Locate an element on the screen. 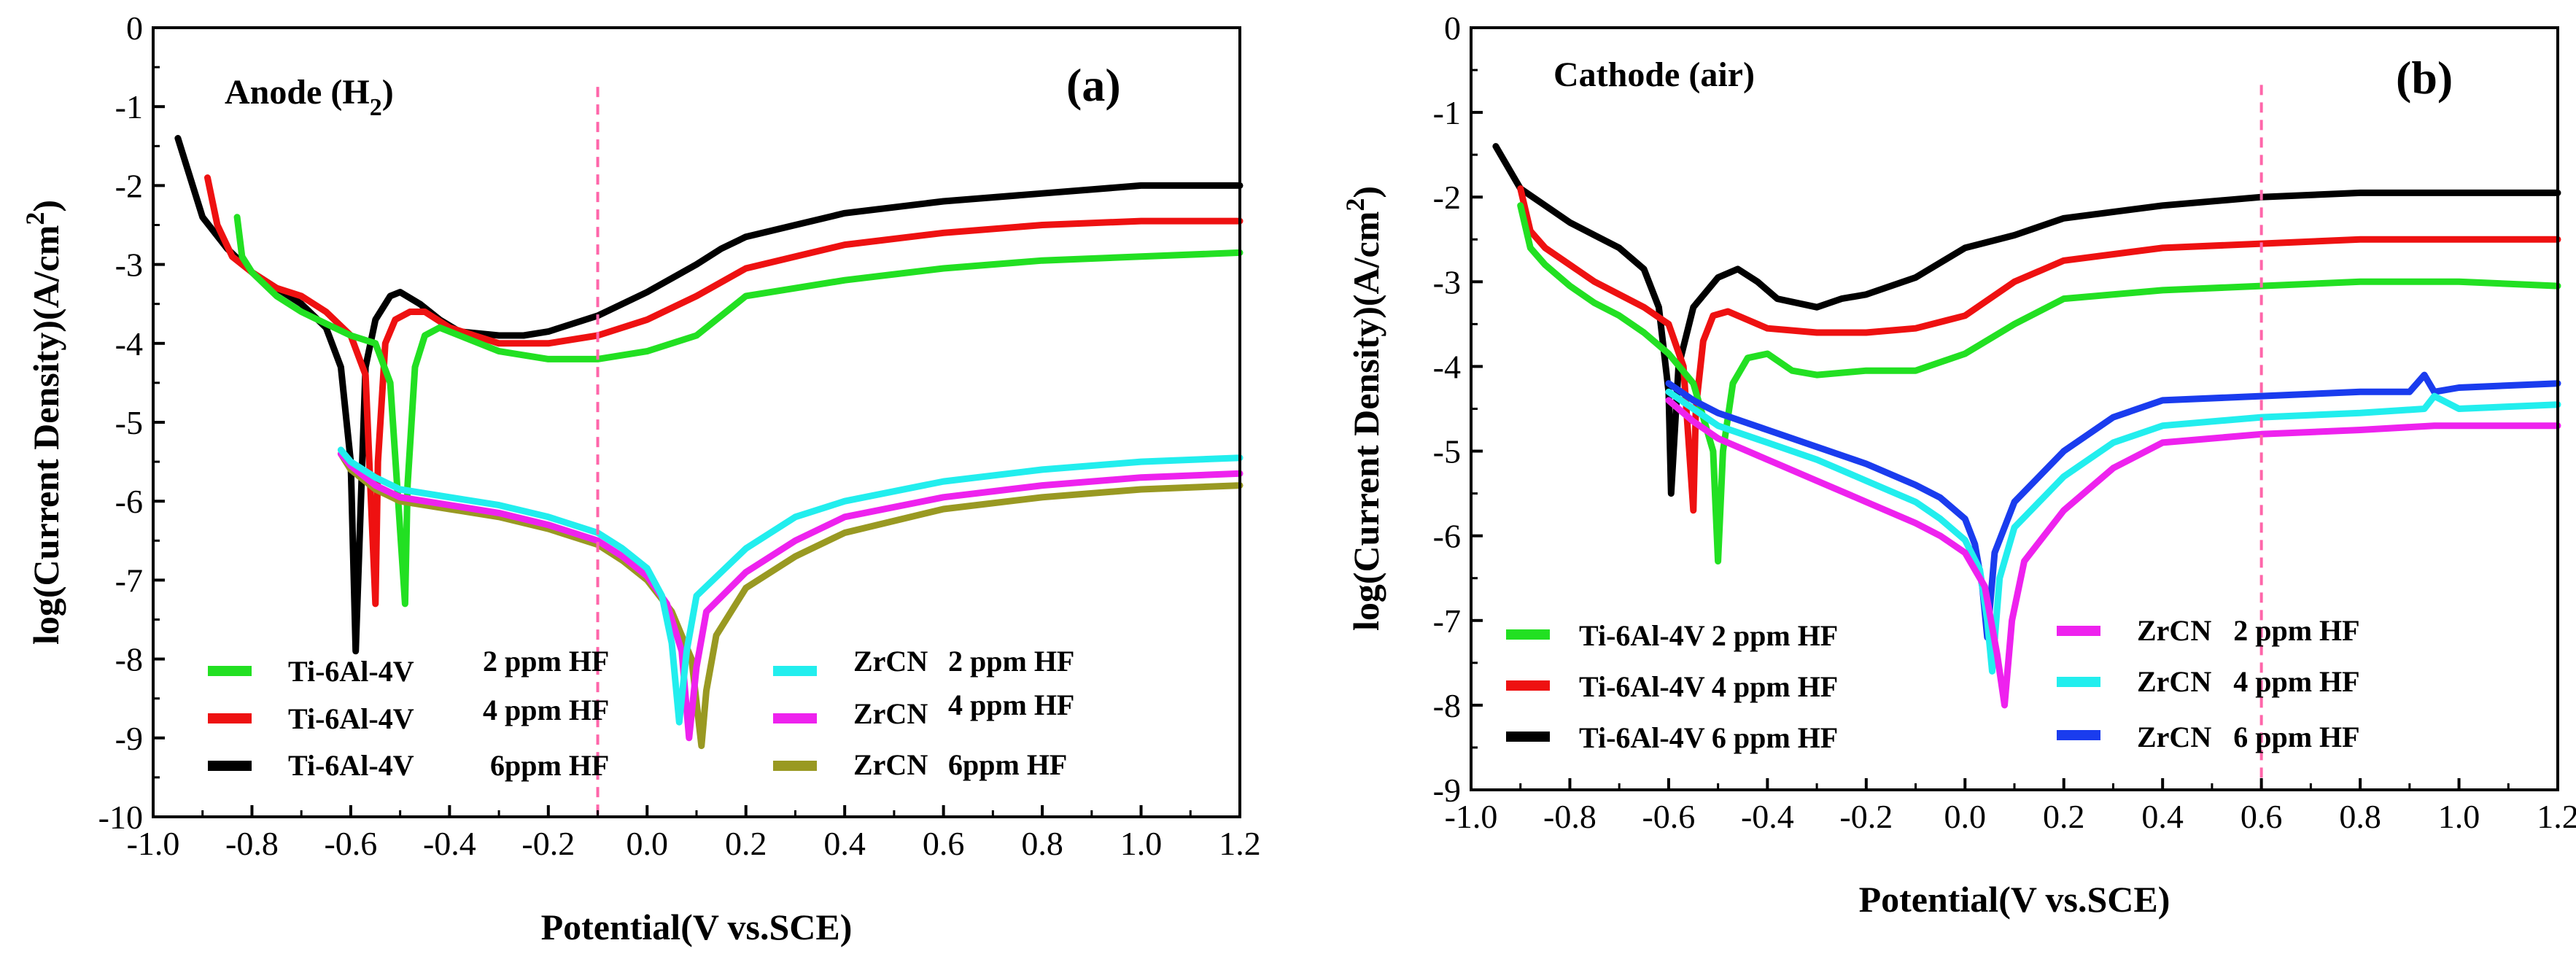 The image size is (2576, 970). panel-b-legend-label: Ti-6Al-4V 4 ppm HF is located at coordinates (1708, 686).